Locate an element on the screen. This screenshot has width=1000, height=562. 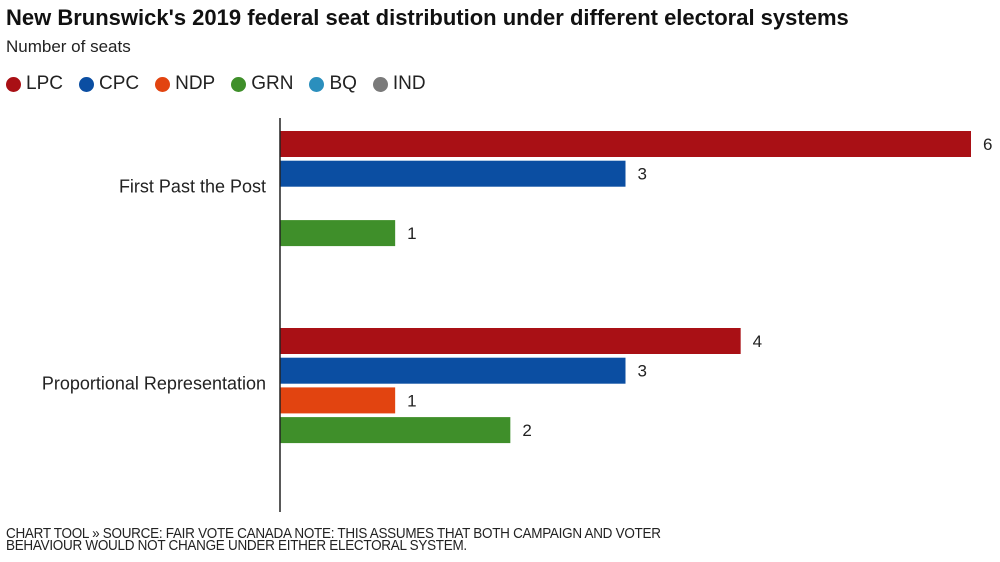
legend-item-ndp: NDP is located at coordinates (185, 84).